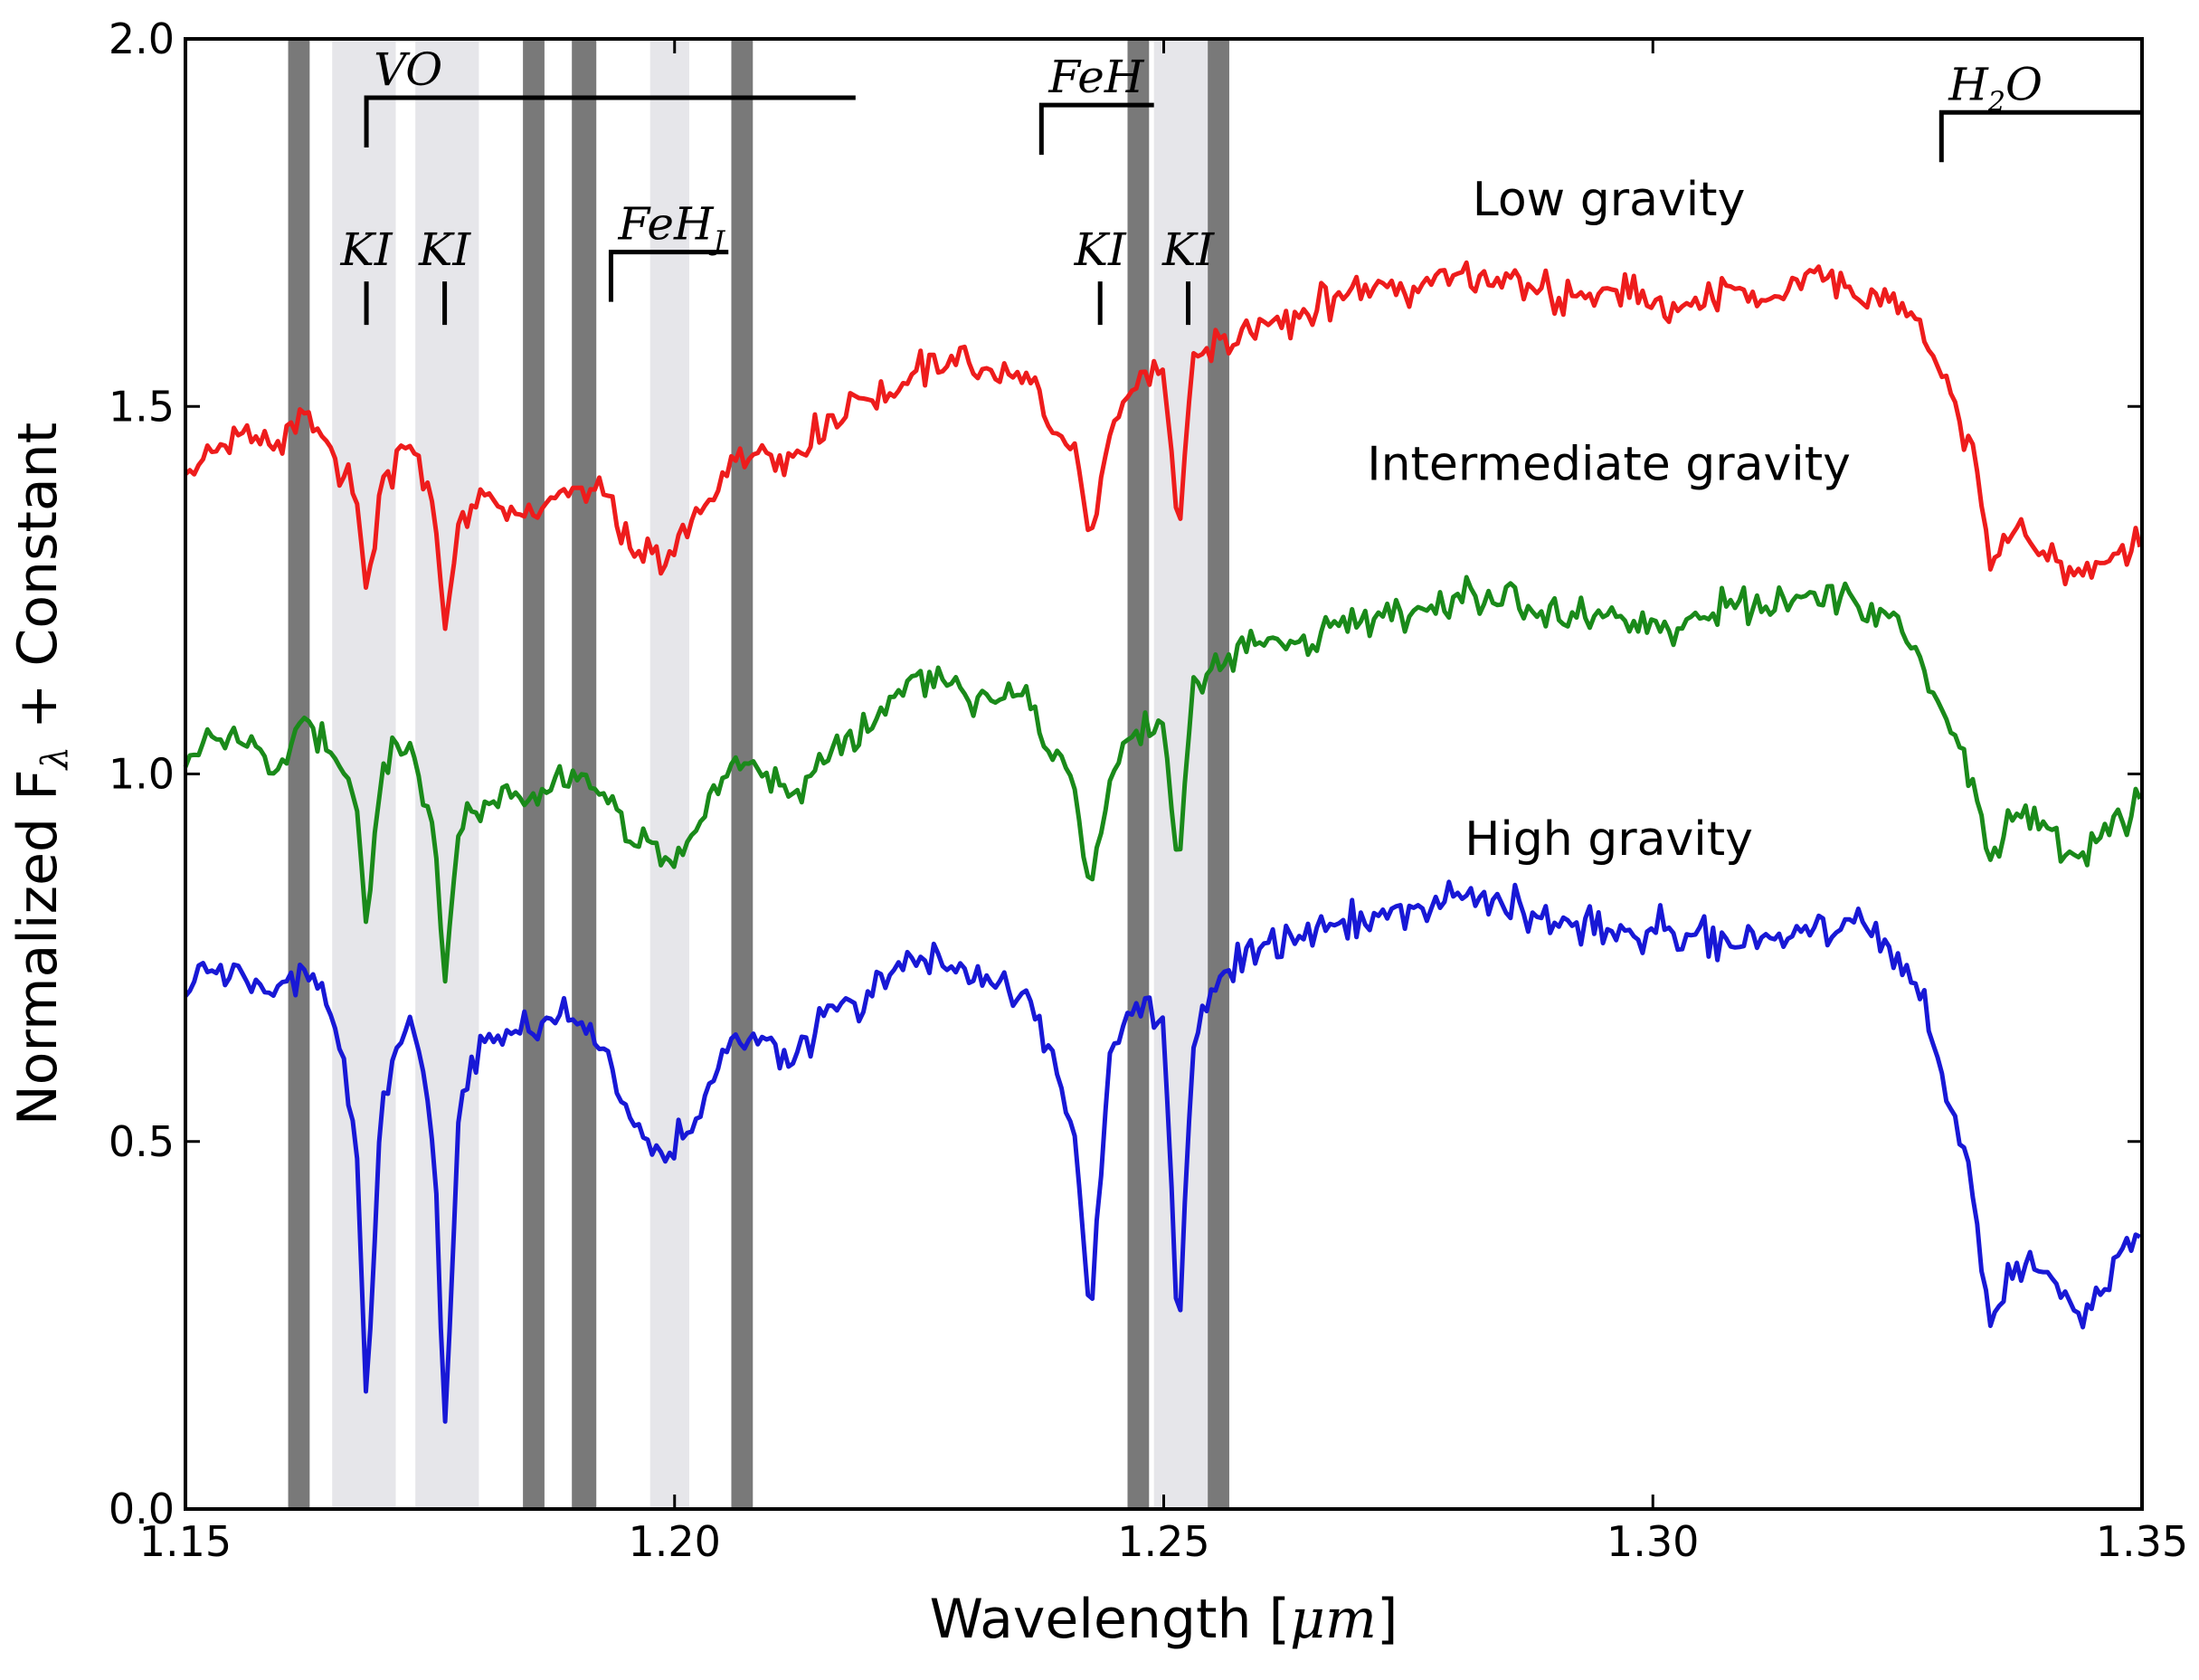  I want to click on series-annotation: Intermediate gravity, so click(1609, 465).